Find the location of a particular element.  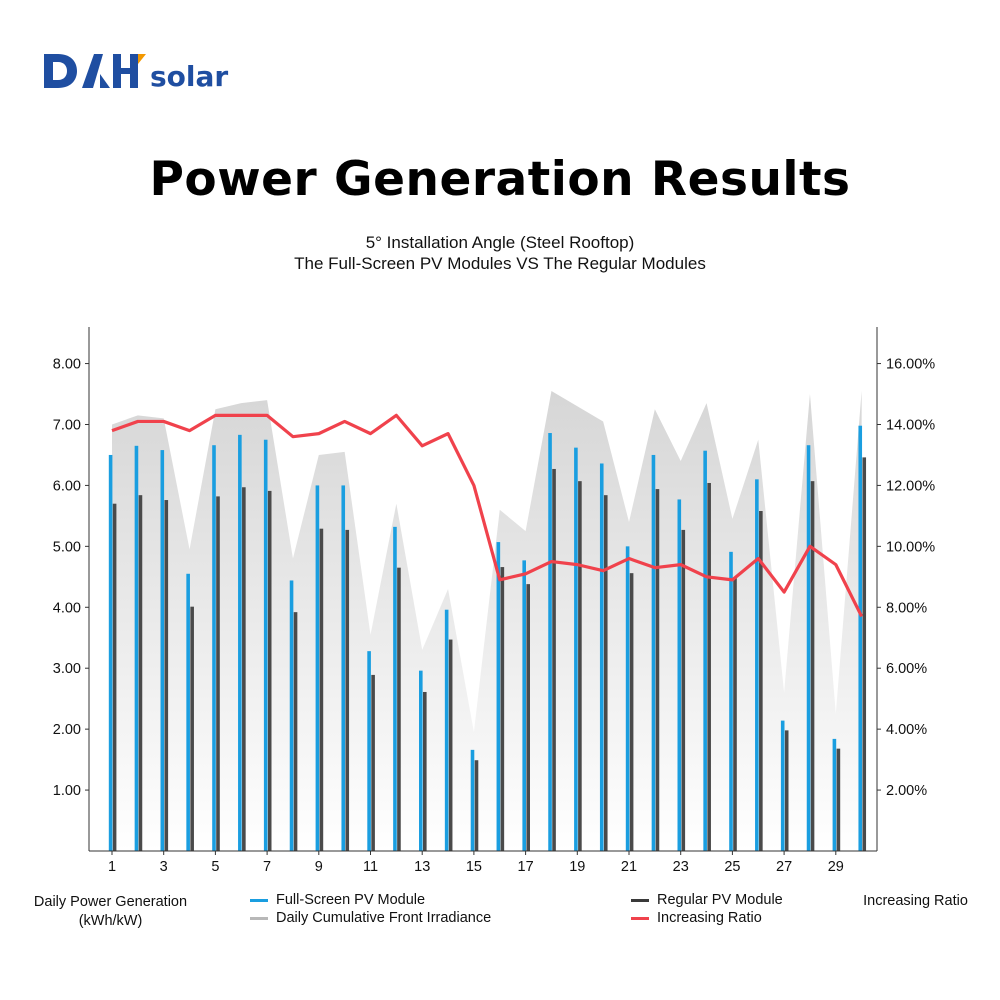

x-tick-label: 25 is located at coordinates (732, 867).